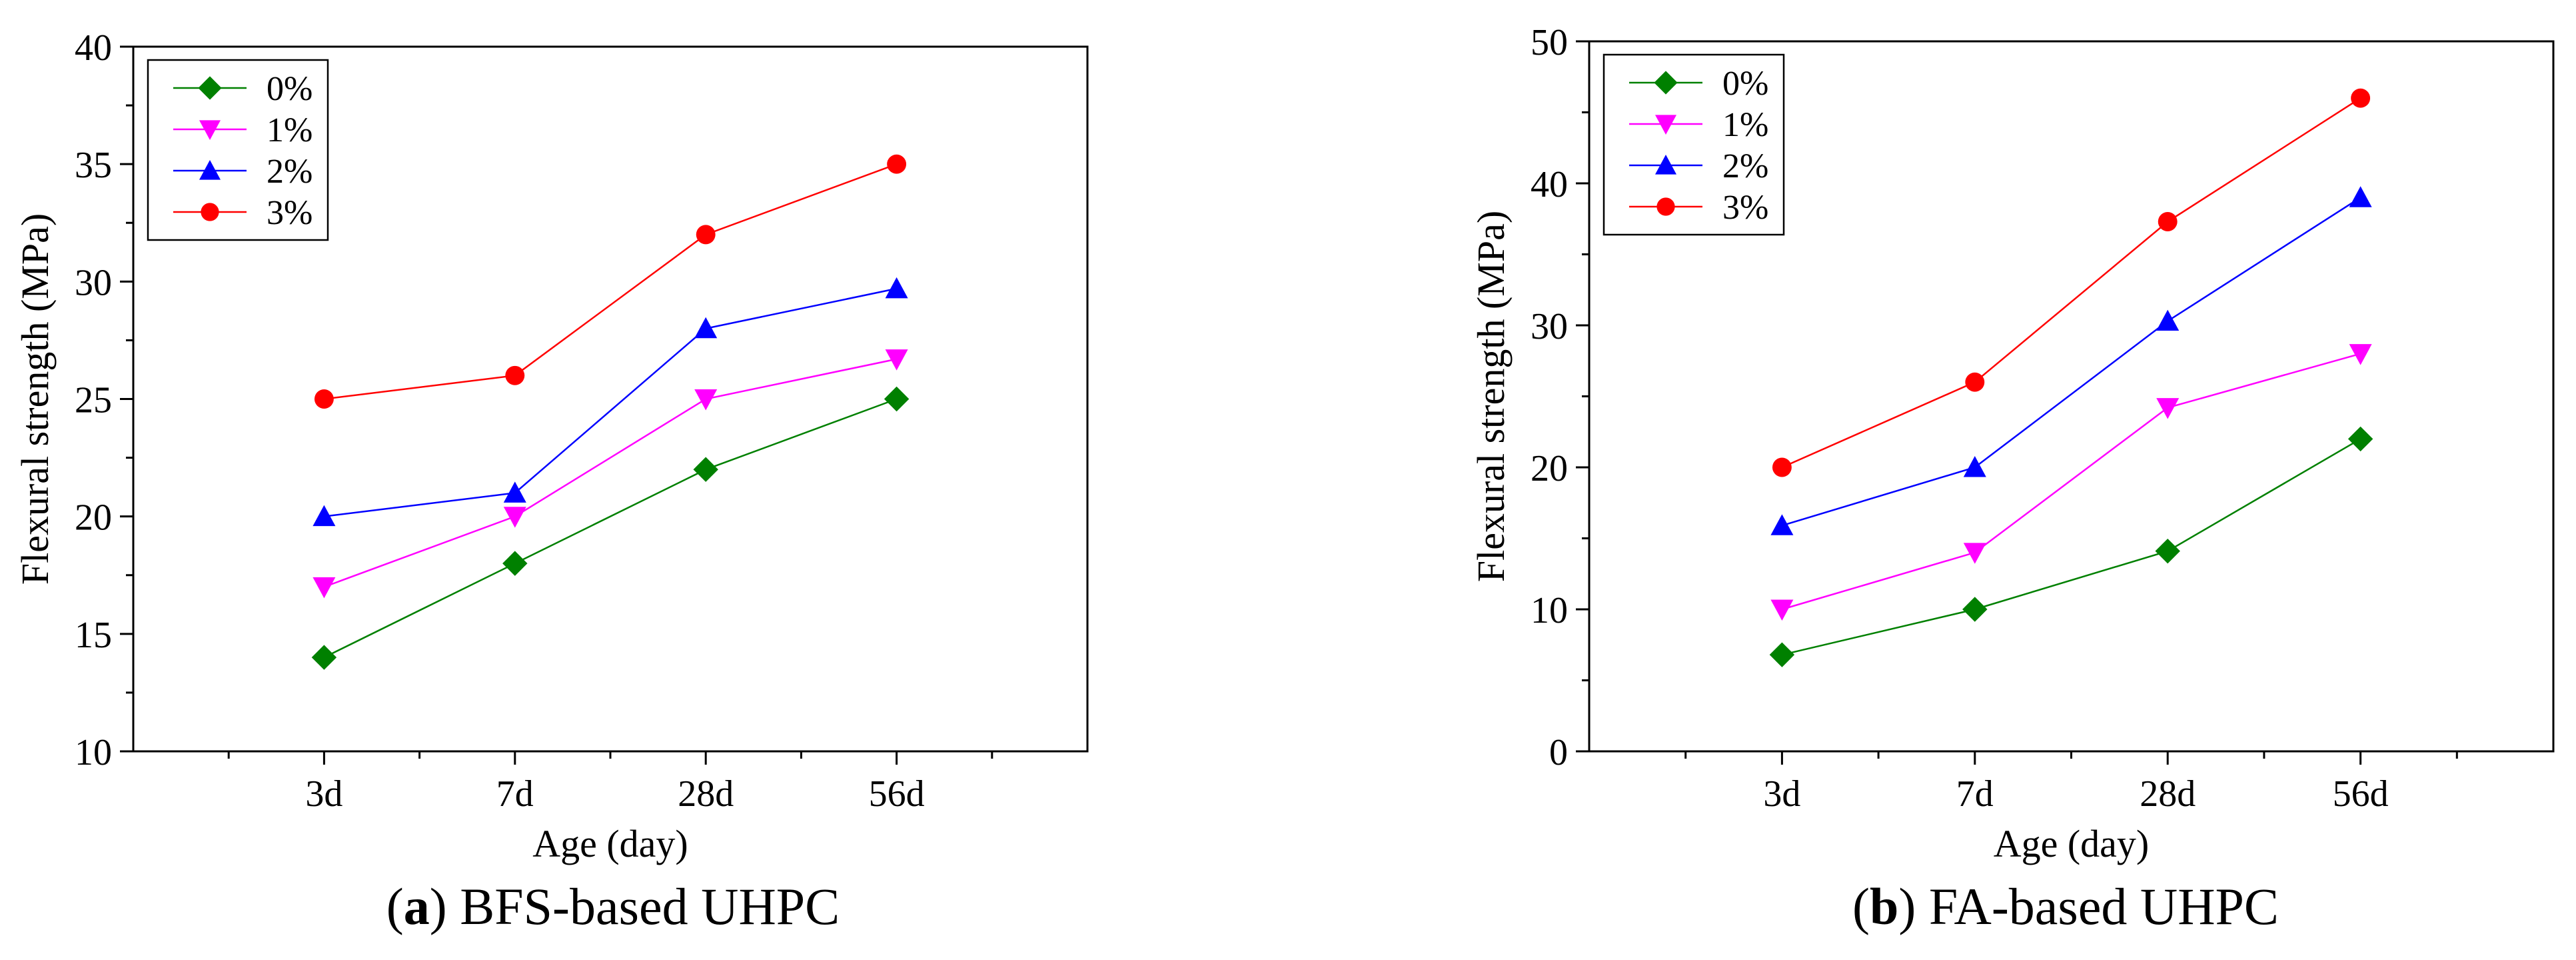  Describe the element at coordinates (1559, 752) in the screenshot. I see `y-tick-label: 0` at that location.